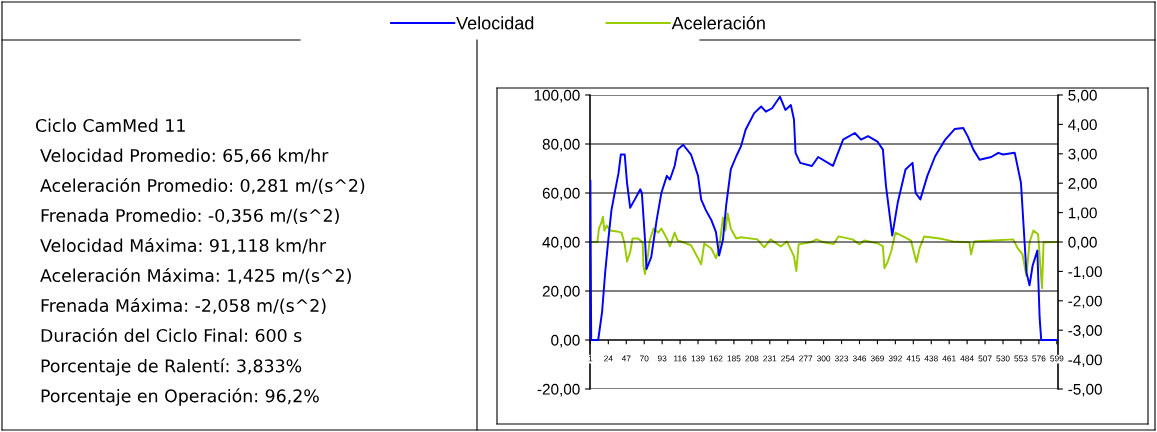 The height and width of the screenshot is (432, 1157). I want to click on y-tick-label: 60,00, so click(561, 194).